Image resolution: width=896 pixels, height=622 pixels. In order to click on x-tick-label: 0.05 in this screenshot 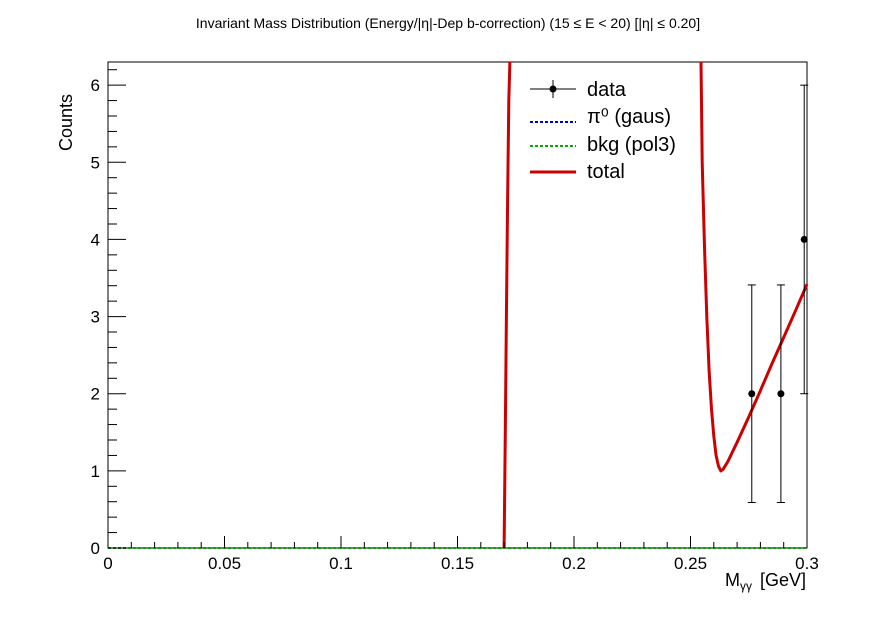, I will do `click(224, 563)`.